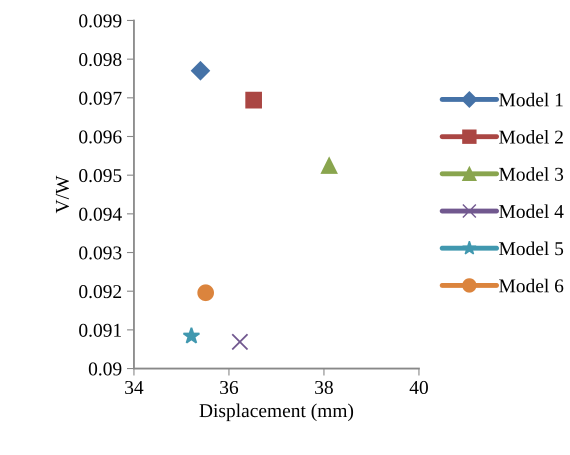 This screenshot has height=455, width=570. I want to click on y-tick-label: 0.097, so click(100, 98).